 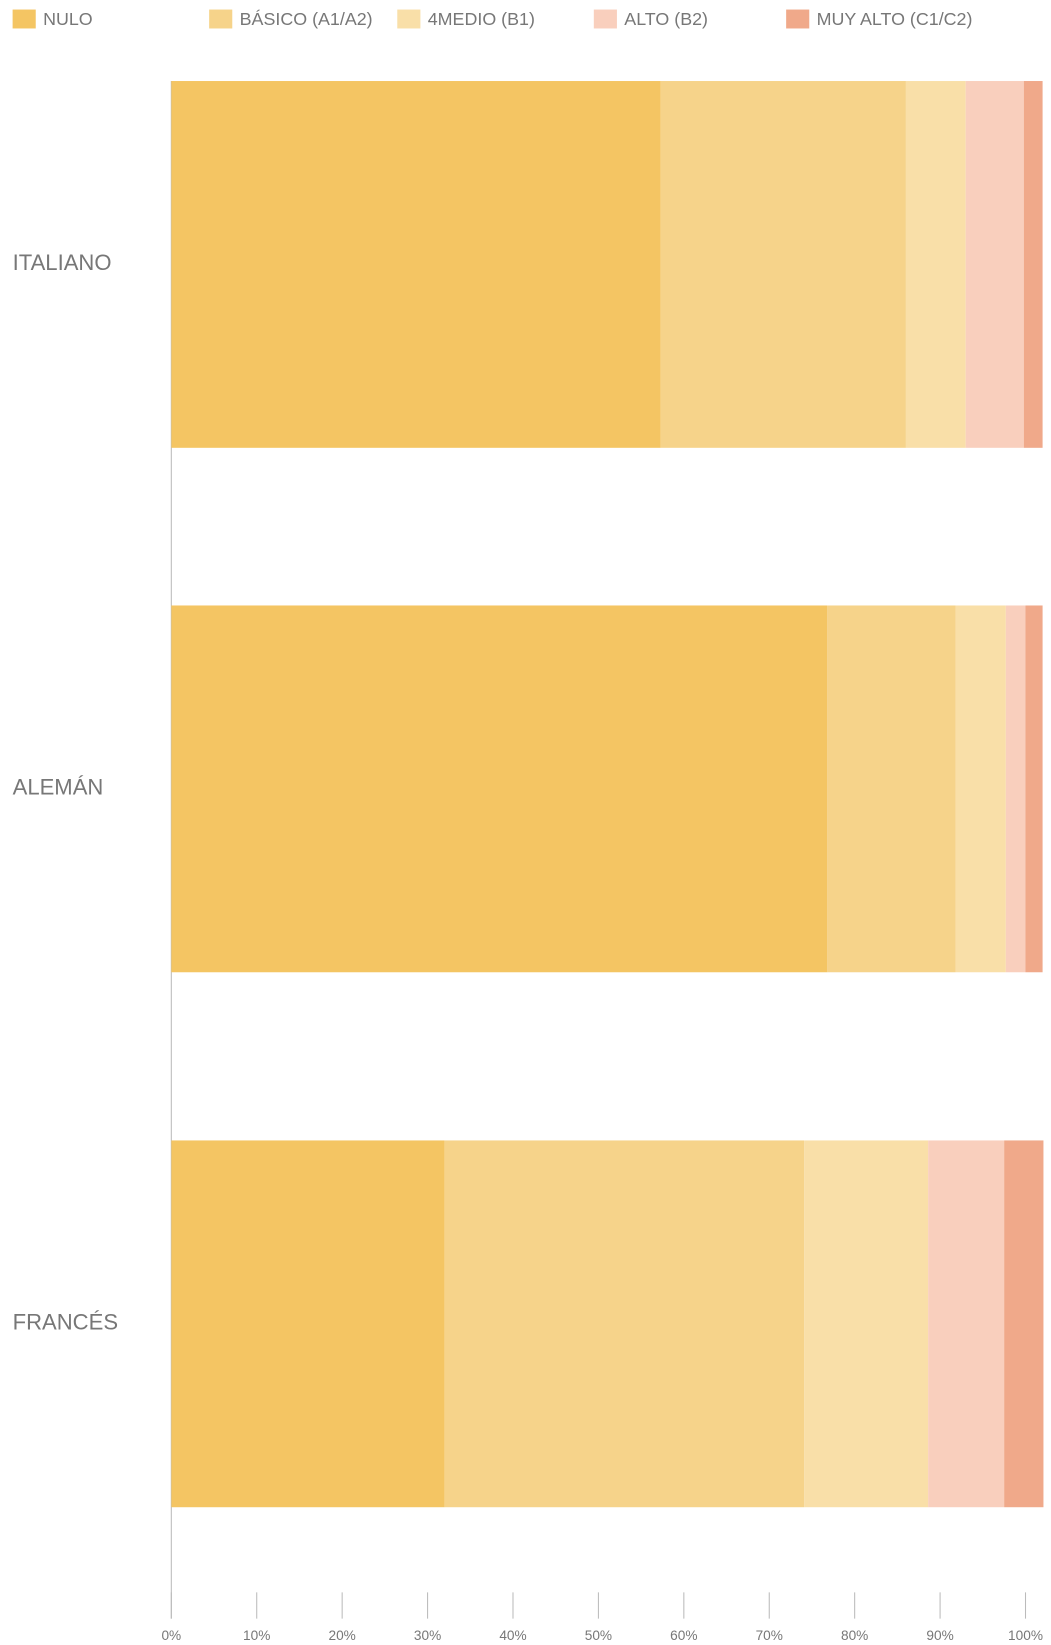 I want to click on category-label: ITALIANO, so click(x=62, y=262).